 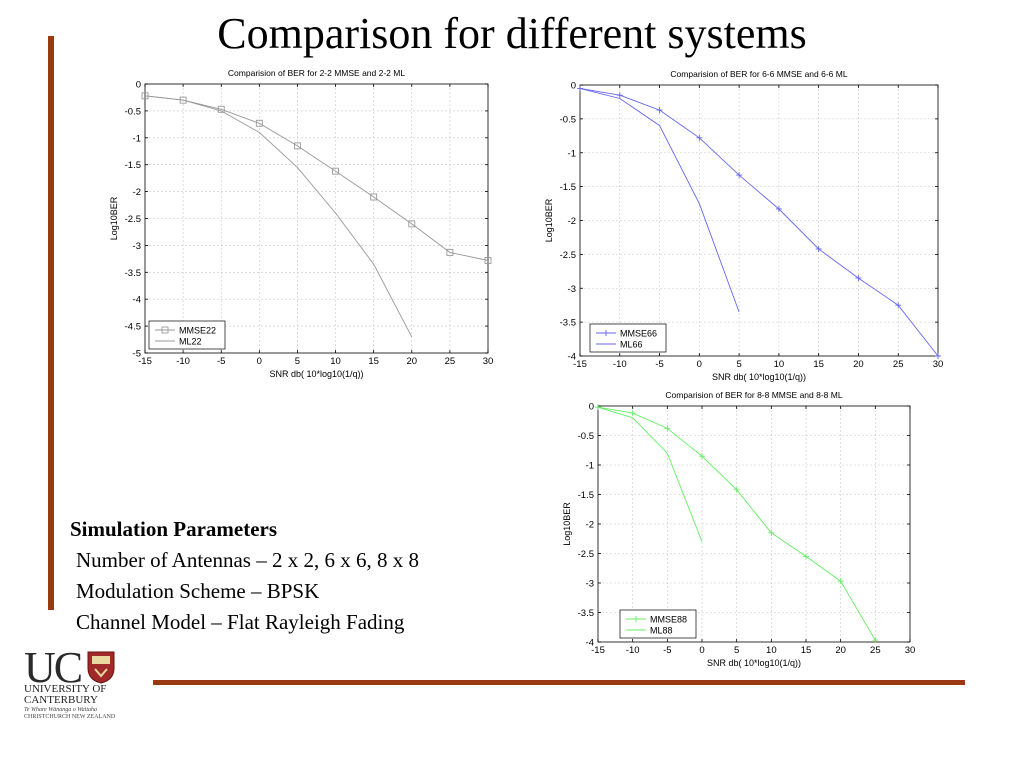 I want to click on series-line-ML88, so click(x=650, y=474).